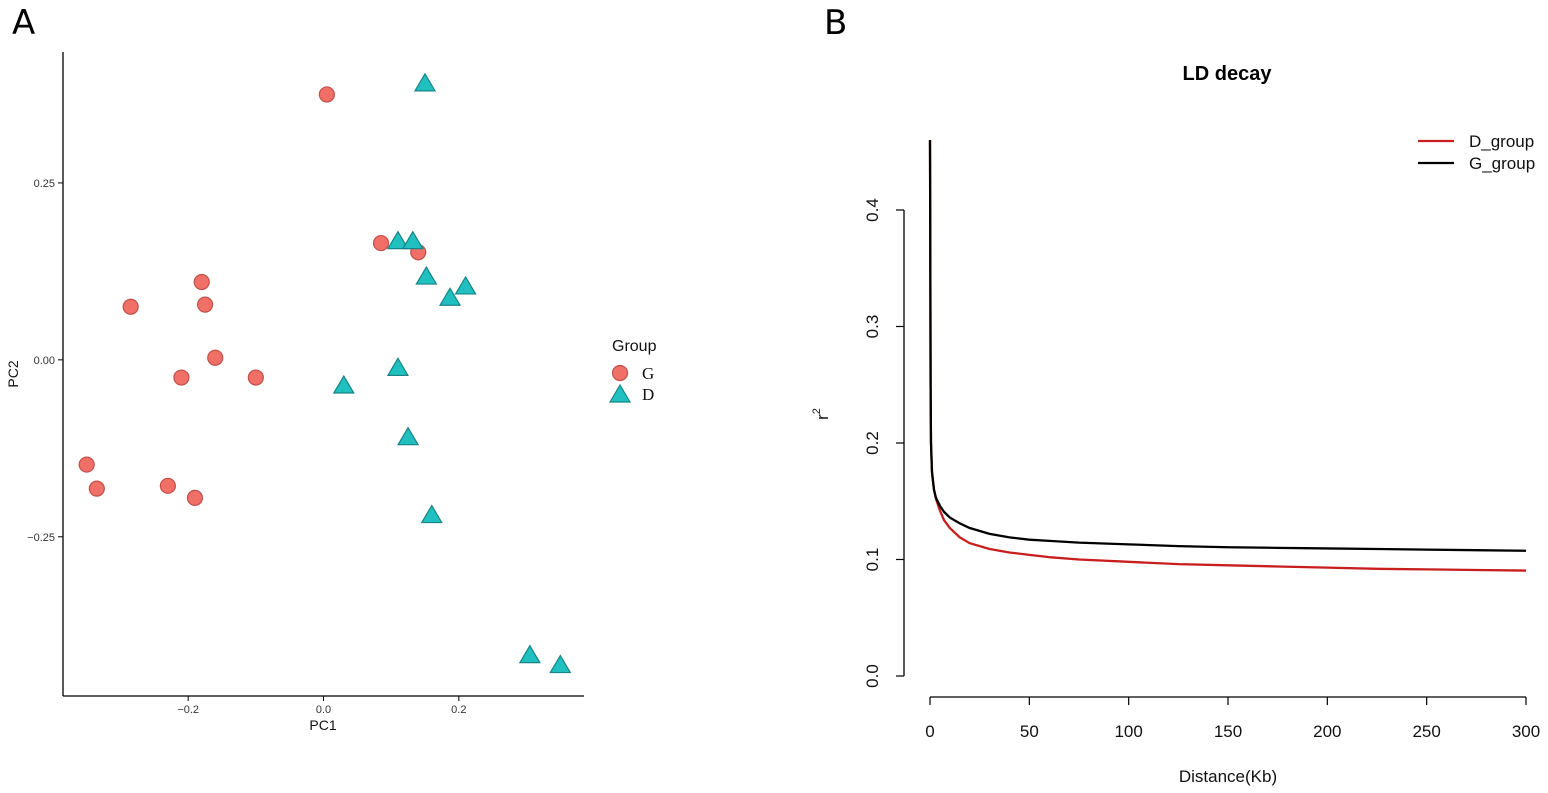  I want to click on pca-x-tick-label: 0.2, so click(458, 710).